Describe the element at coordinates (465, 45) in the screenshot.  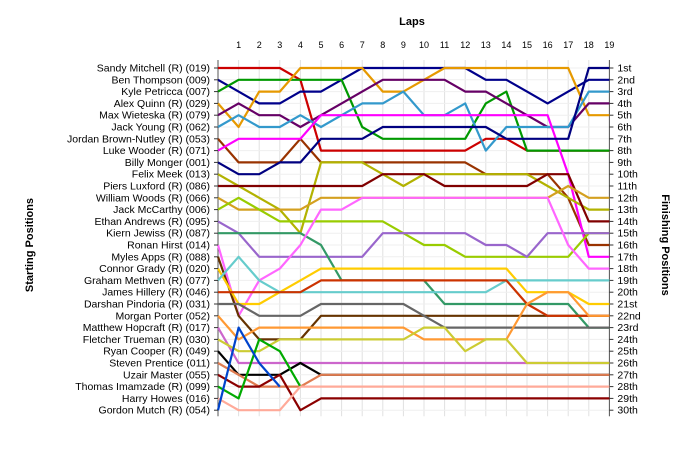
I see `lap-tick-label: 12` at that location.